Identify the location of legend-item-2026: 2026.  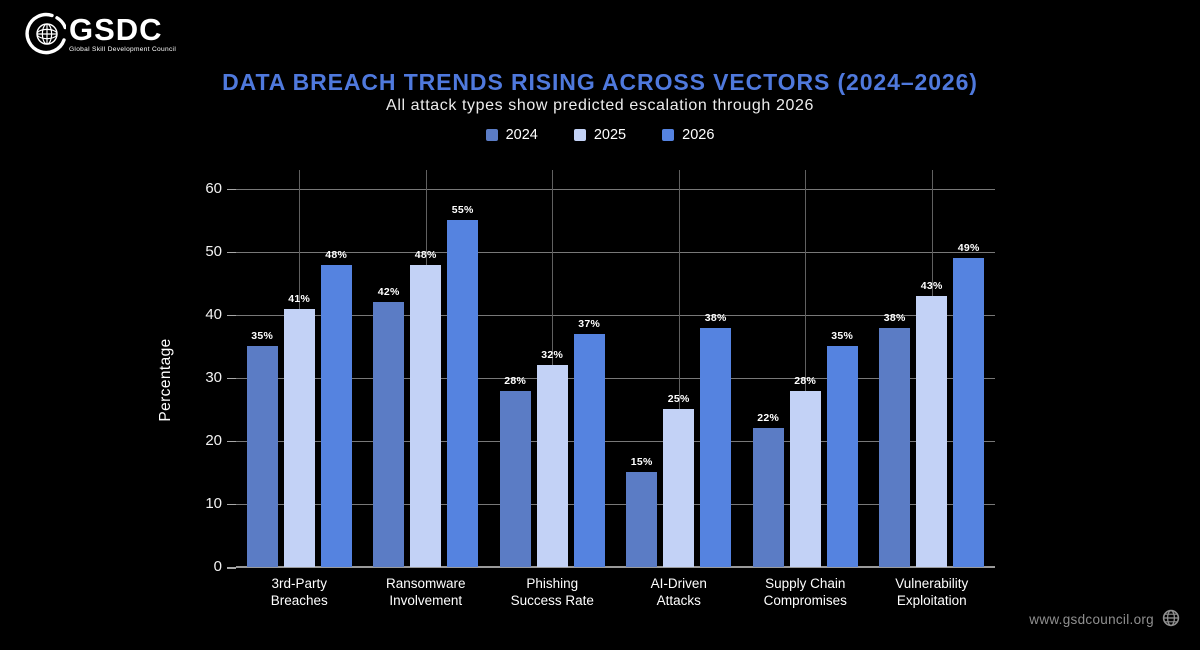
(688, 135).